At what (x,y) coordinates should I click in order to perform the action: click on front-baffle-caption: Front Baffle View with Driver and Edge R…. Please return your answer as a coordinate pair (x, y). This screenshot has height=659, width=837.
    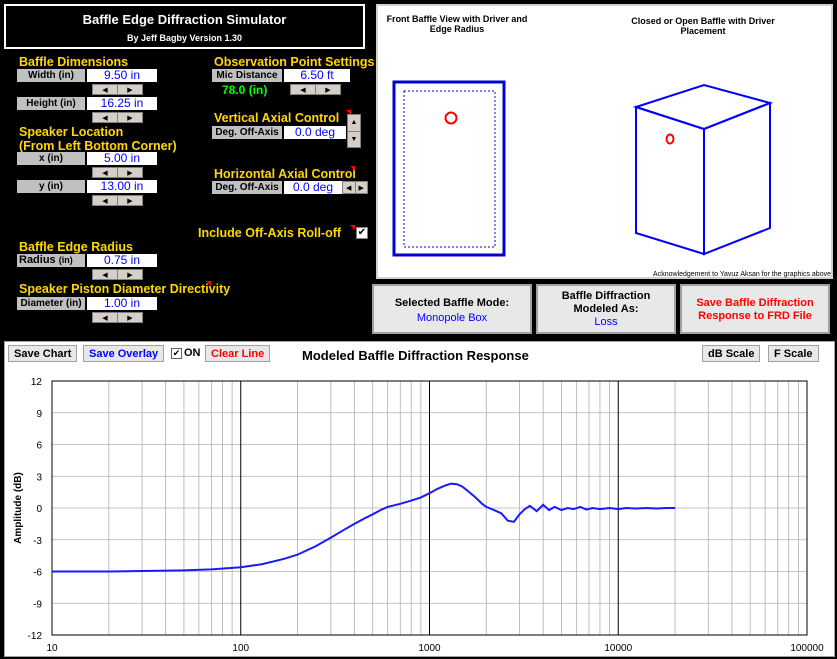
    Looking at the image, I should click on (457, 24).